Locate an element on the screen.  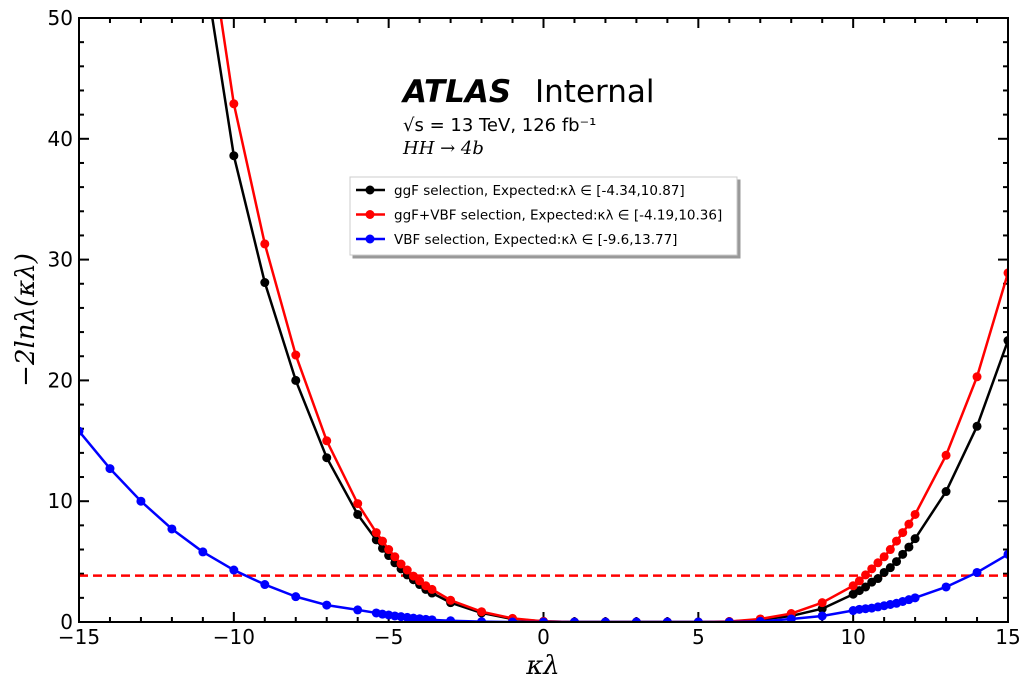
x-tick-label: 5 is located at coordinates (698, 637).